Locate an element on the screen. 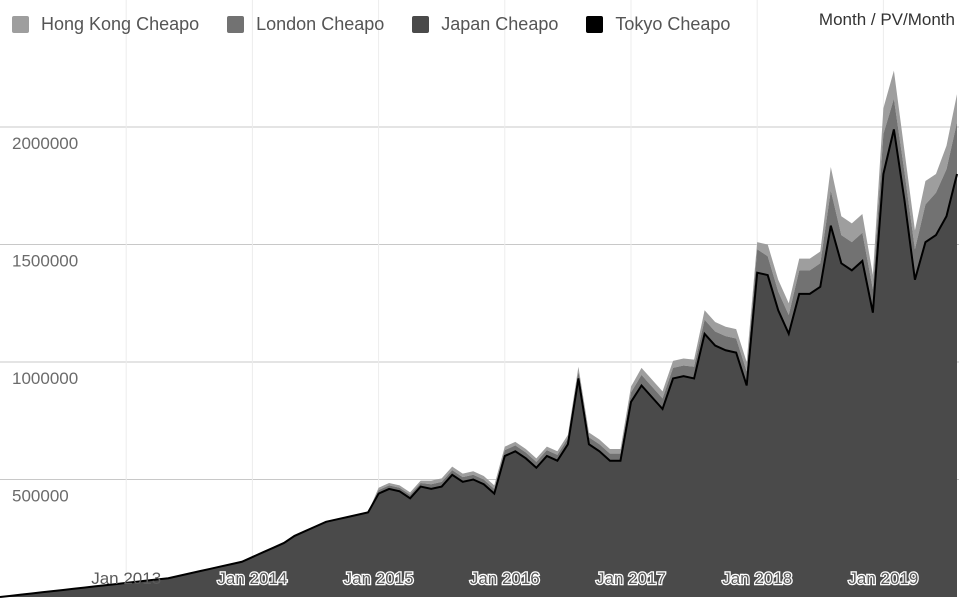 The image size is (959, 598). x-tick-label-3: Jan 2016 is located at coordinates (505, 578).